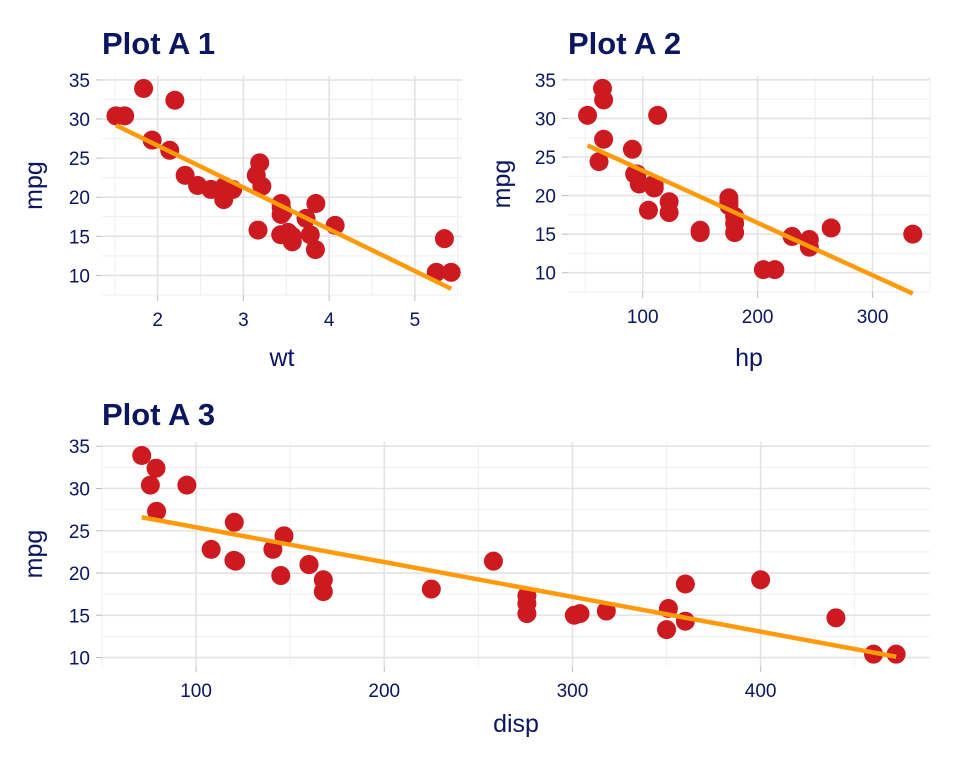 The width and height of the screenshot is (960, 768). Describe the element at coordinates (761, 691) in the screenshot. I see `x-tick-label: 400` at that location.